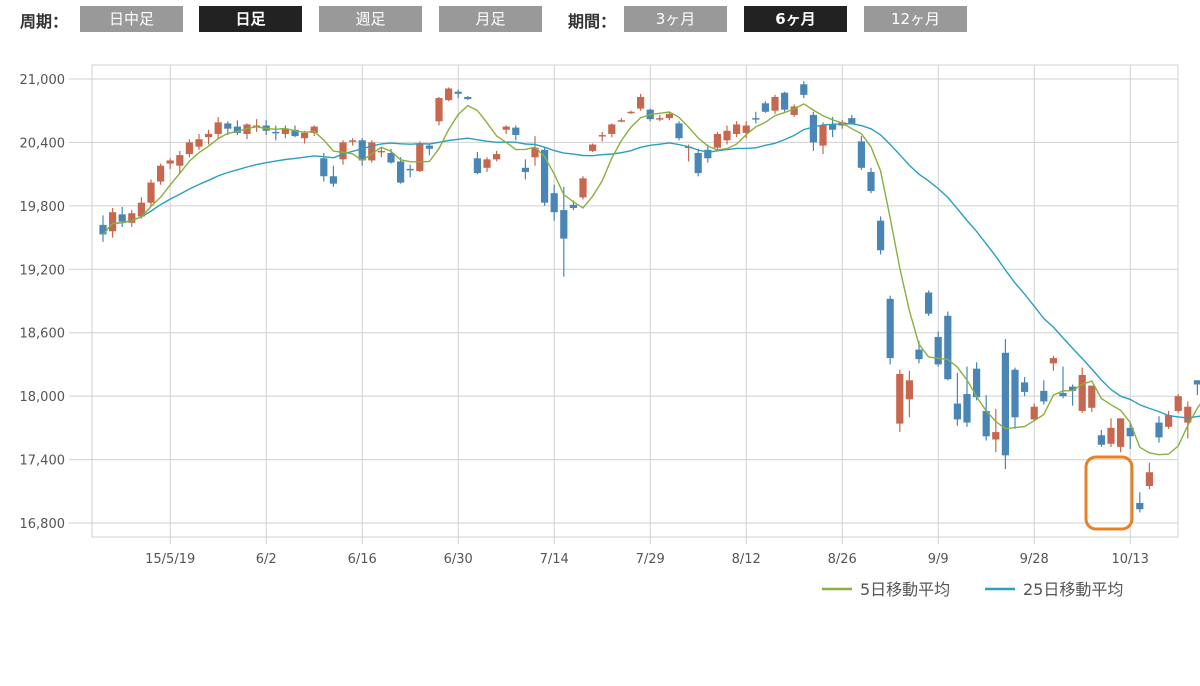 The width and height of the screenshot is (1200, 686). Describe the element at coordinates (43, 524) in the screenshot. I see `y-tick-label: 16,800` at that location.